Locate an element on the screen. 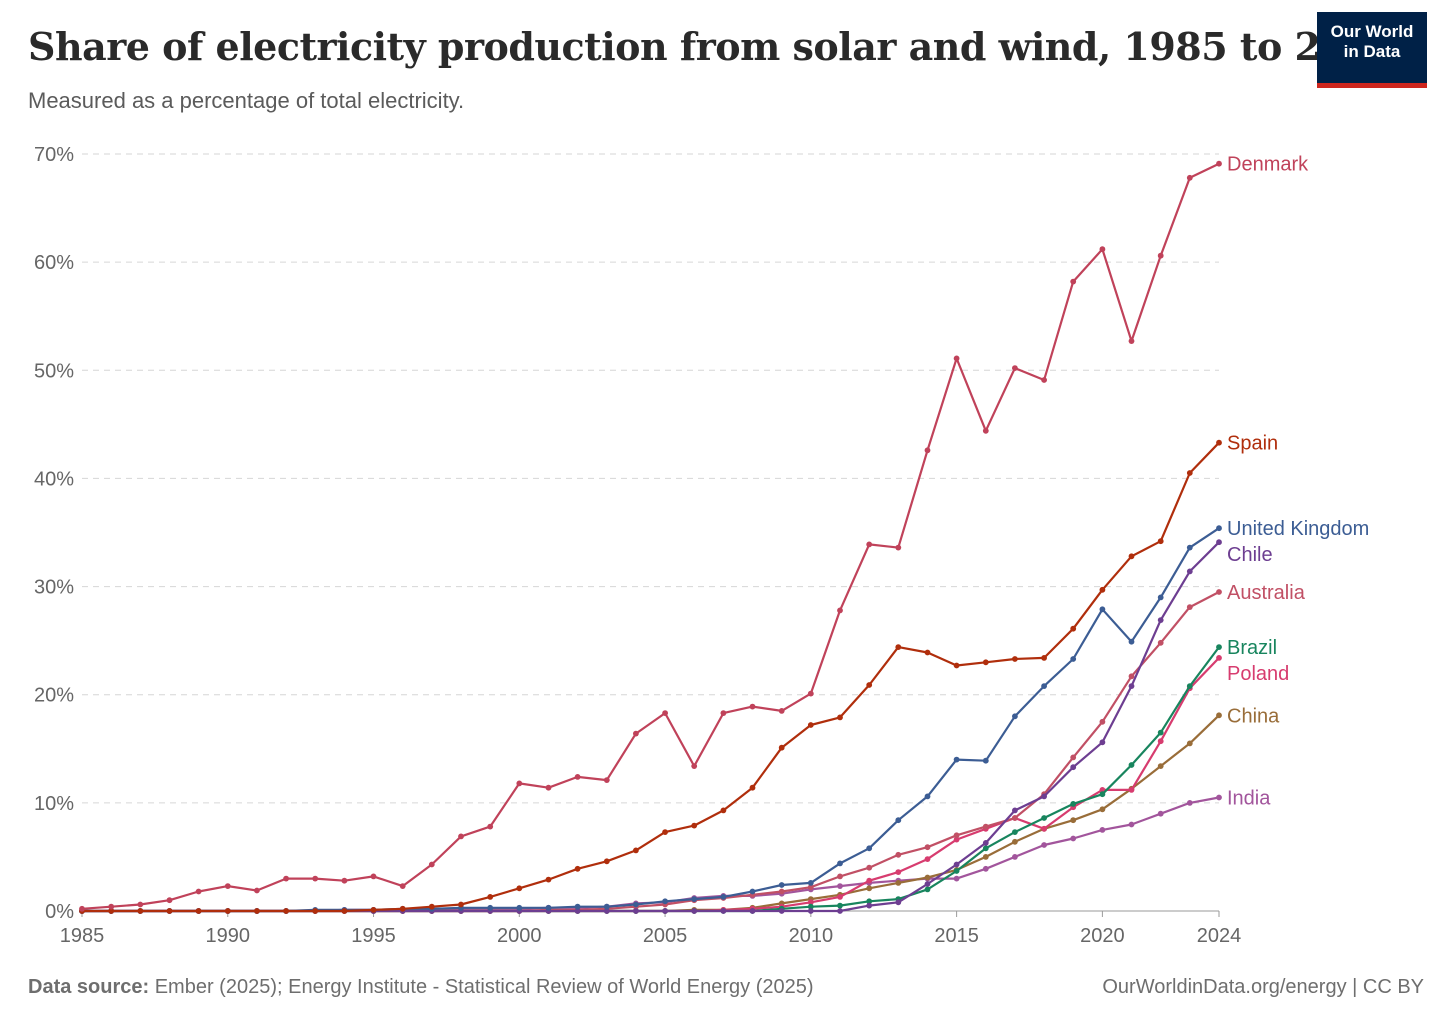 The width and height of the screenshot is (1456, 1028). x-tick-label: 2000 is located at coordinates (519, 936).